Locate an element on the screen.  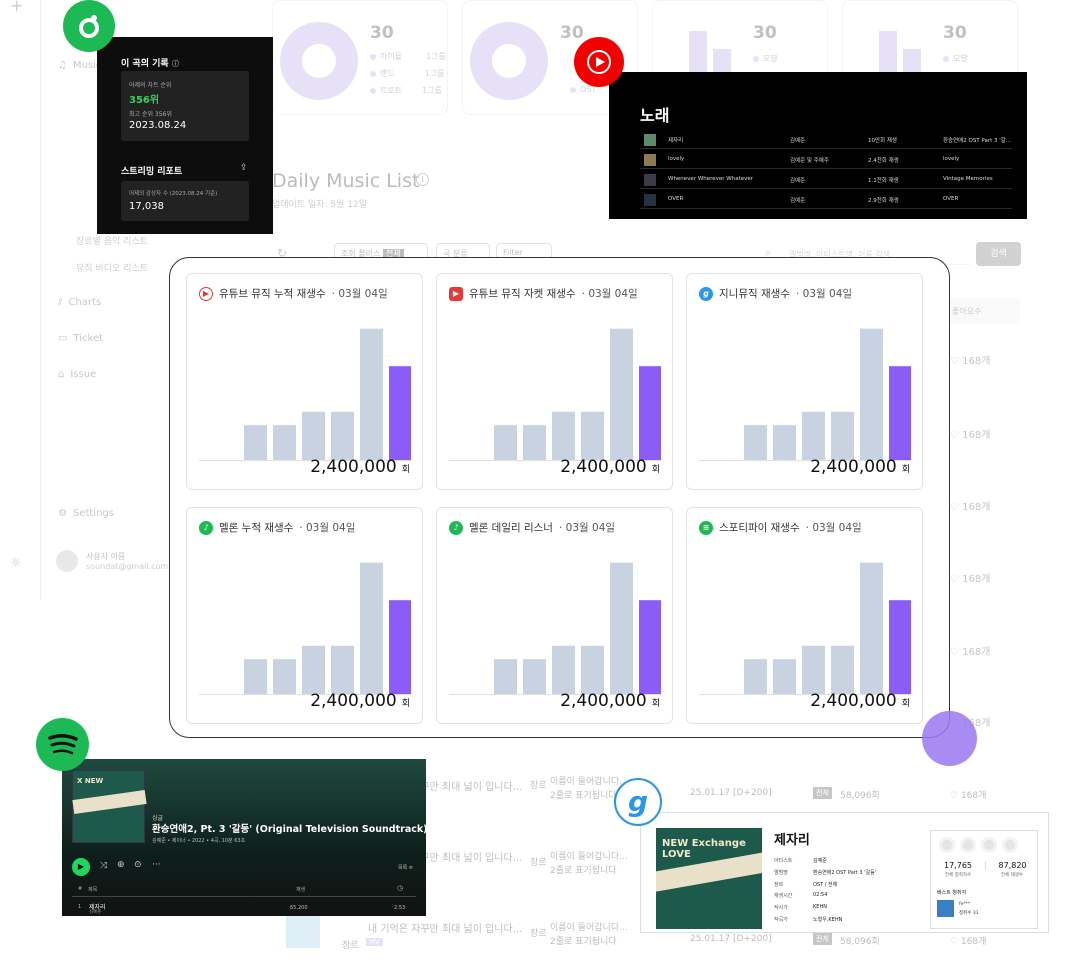
card-value-number: 2,400,000 is located at coordinates (353, 701).